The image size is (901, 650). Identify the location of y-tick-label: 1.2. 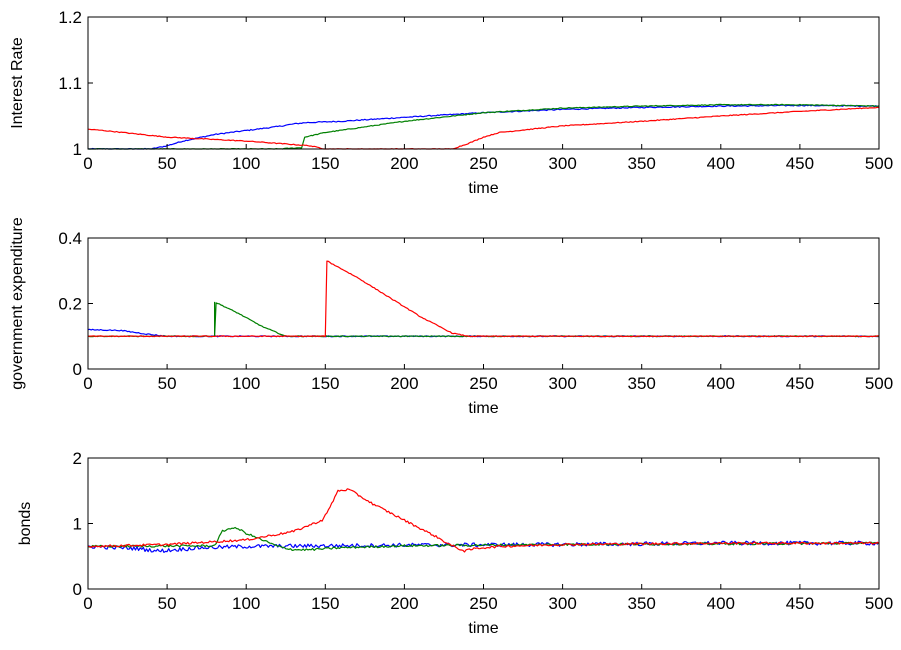
(70, 17).